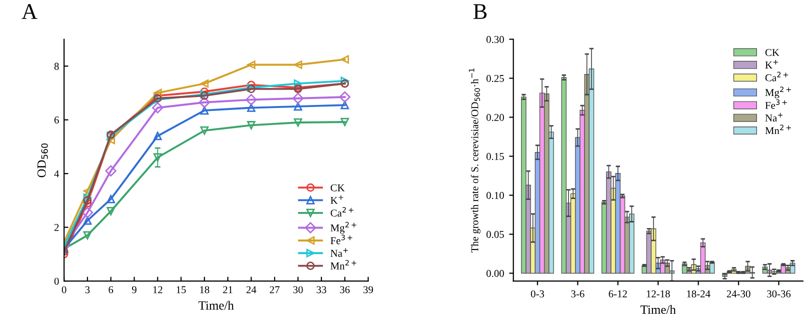  Describe the element at coordinates (134, 290) in the screenshot. I see `x-tick-label: 9` at that location.